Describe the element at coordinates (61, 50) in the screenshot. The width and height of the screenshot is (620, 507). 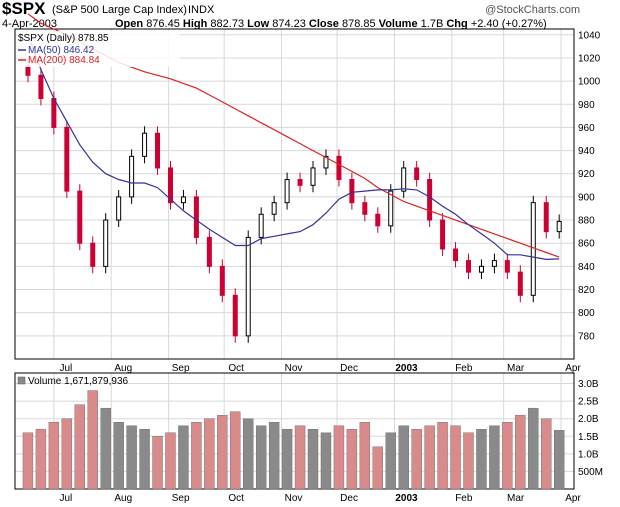
I see `legend-ma50: MA(50) 846.42` at that location.